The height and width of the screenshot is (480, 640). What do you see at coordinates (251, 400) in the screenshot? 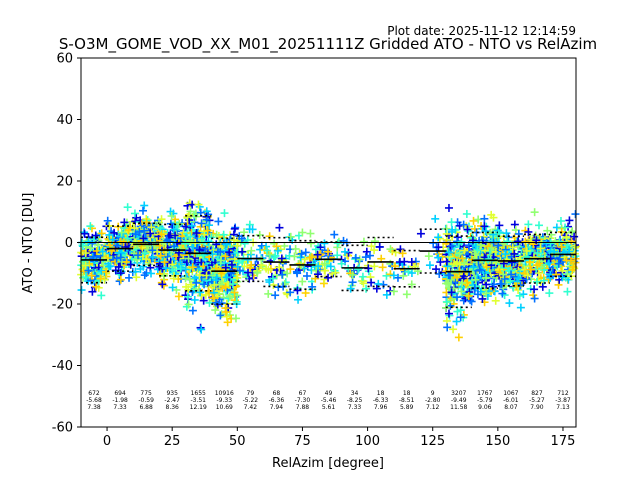
I see `bin-mean-label: -5.22` at bounding box center [251, 400].